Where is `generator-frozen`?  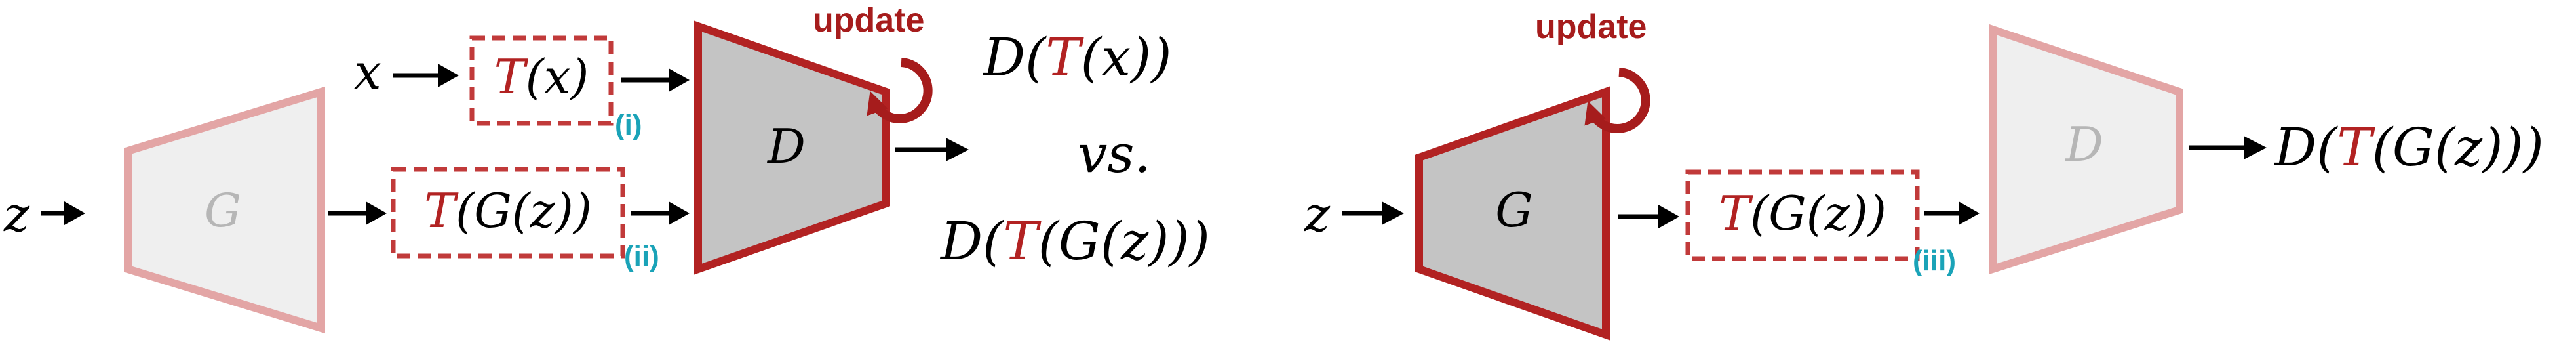
generator-frozen is located at coordinates (224, 210).